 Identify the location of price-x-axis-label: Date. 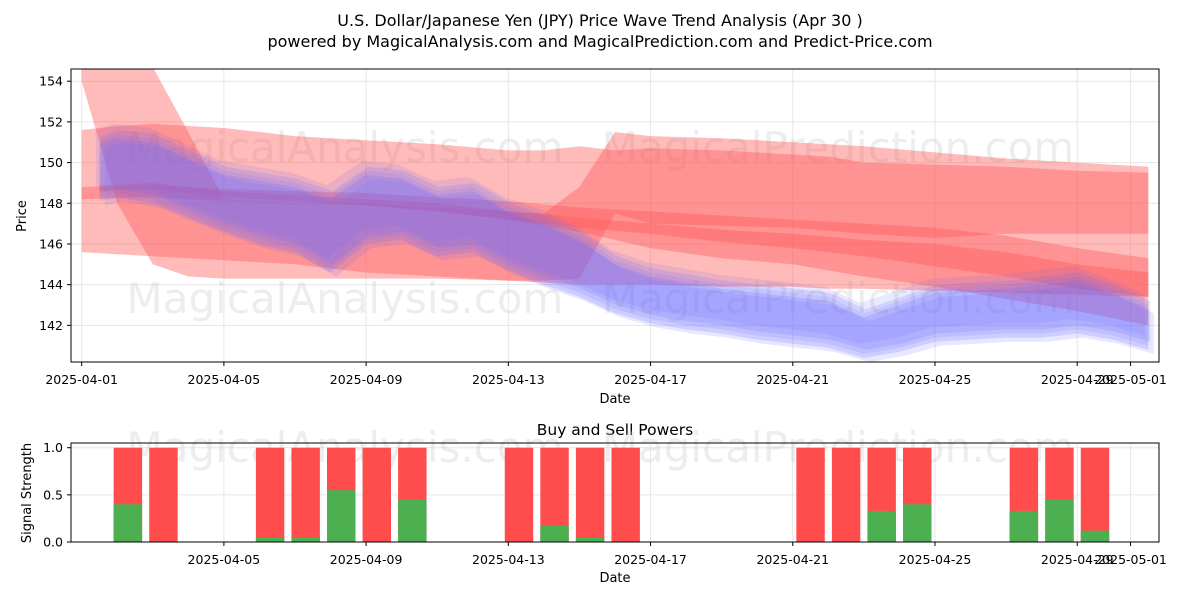
(614, 399).